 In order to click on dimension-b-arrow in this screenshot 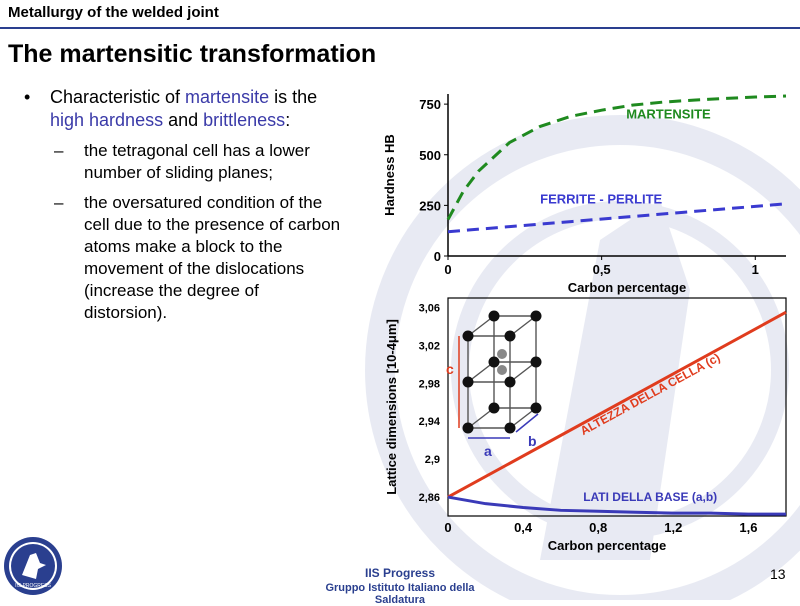, I will do `click(527, 423)`.